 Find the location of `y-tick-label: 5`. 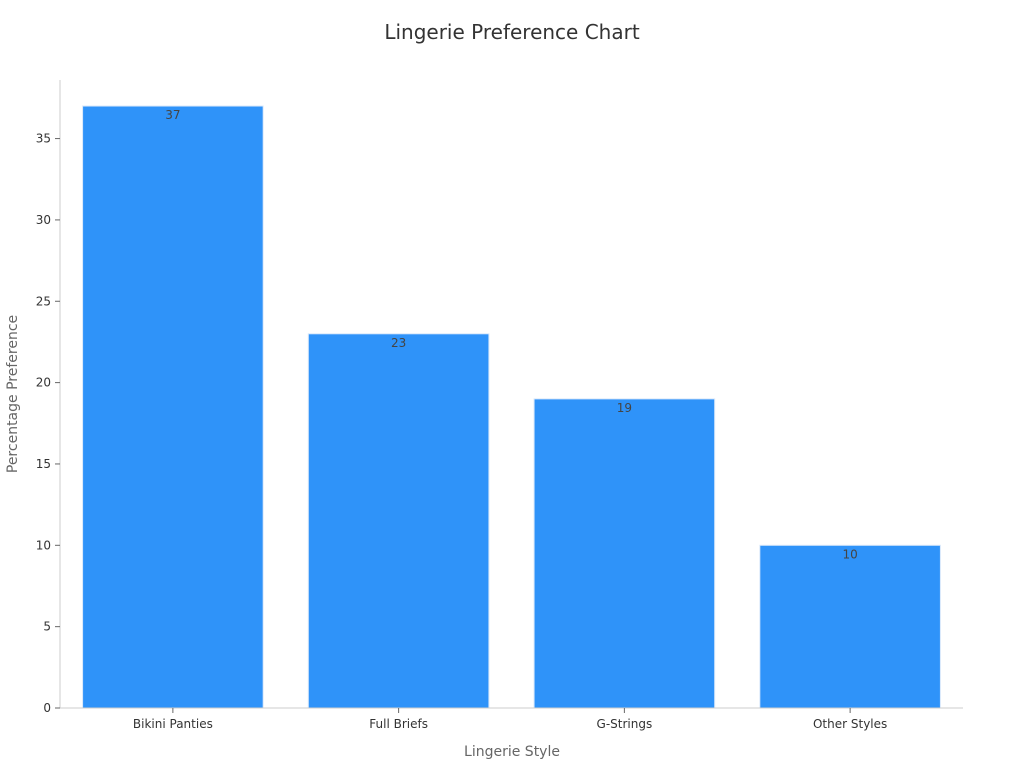

y-tick-label: 5 is located at coordinates (47, 627).